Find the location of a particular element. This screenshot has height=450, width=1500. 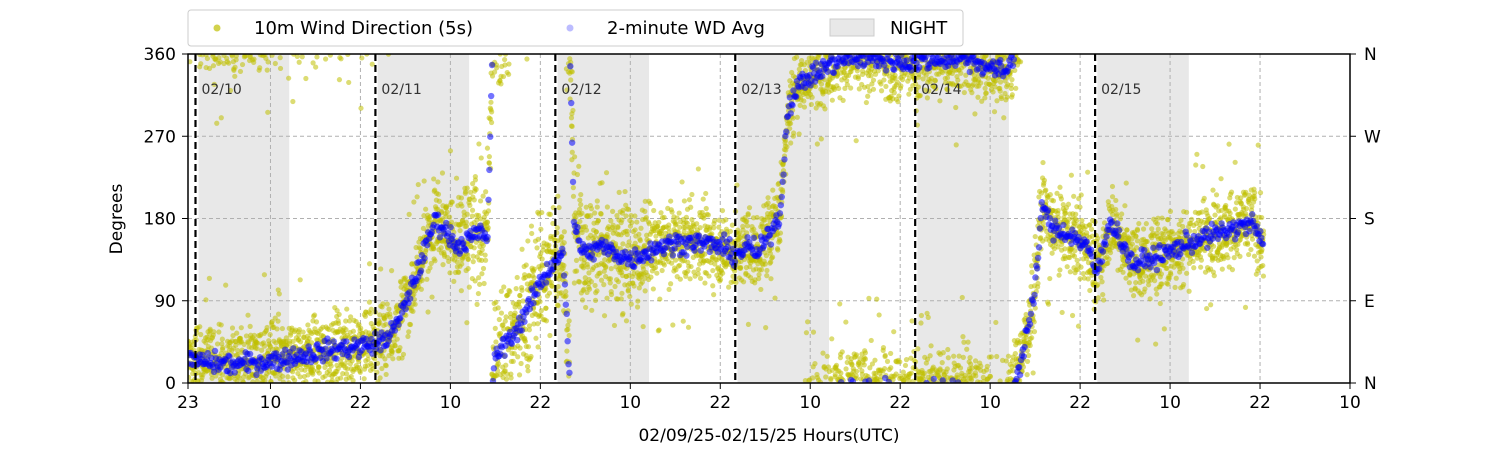

wind-5s-point-1915 is located at coordinates (618, 282).